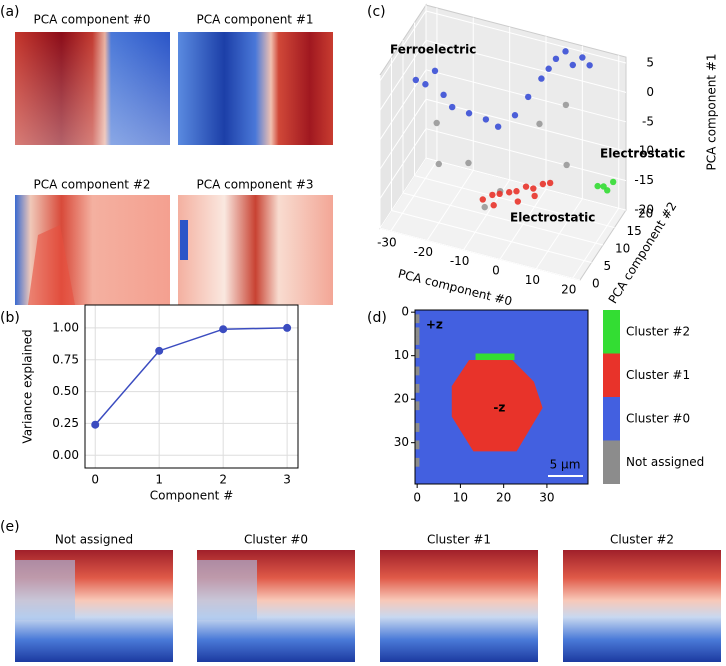 This screenshot has width=726, height=666. Describe the element at coordinates (658, 375) in the screenshot. I see `legend-label: Cluster #1` at that location.